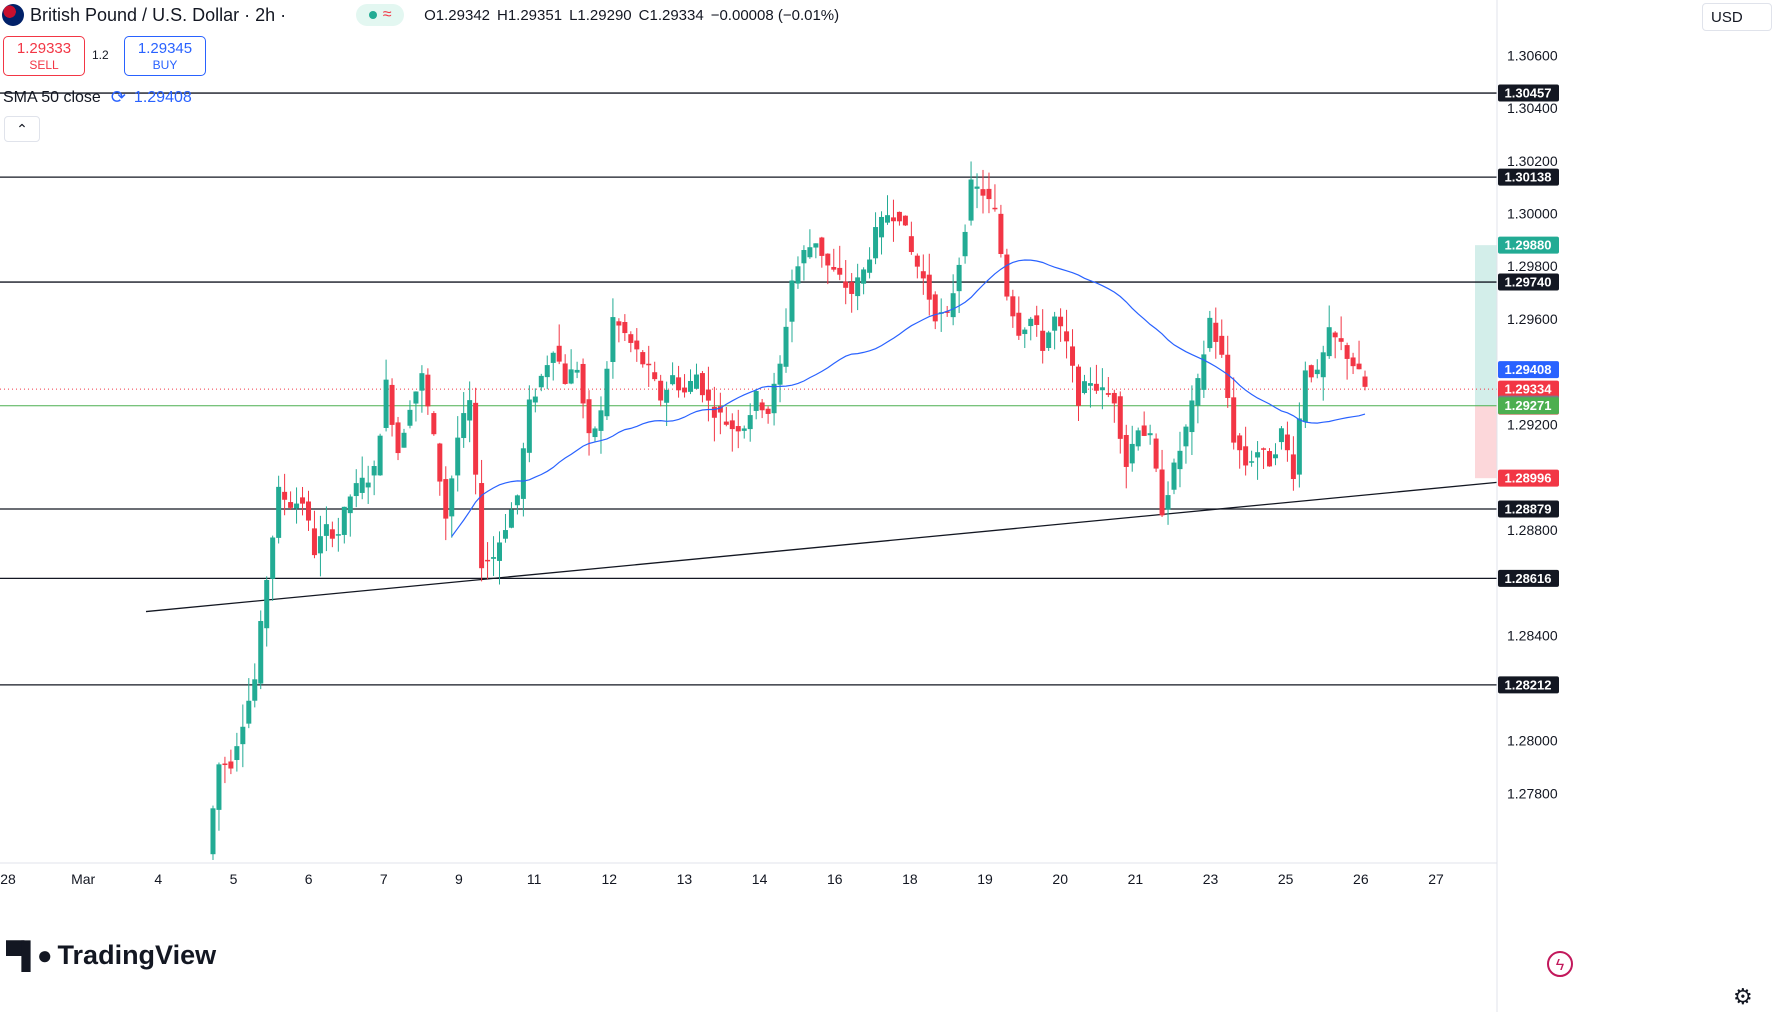  Describe the element at coordinates (97, 97) in the screenshot. I see `sma-legend: SMA 50 close ⟳ 1.29408` at that location.